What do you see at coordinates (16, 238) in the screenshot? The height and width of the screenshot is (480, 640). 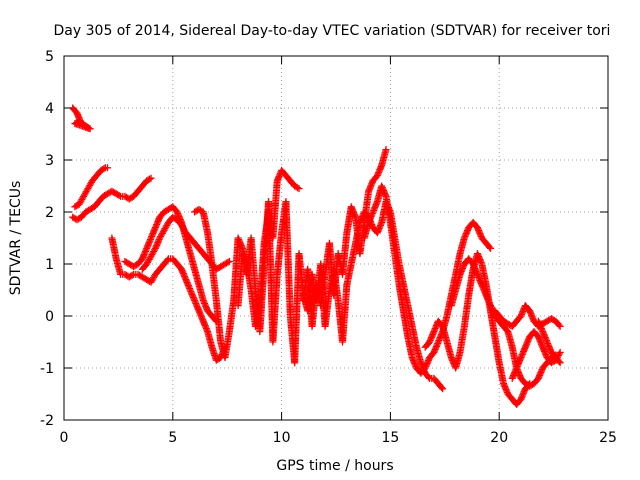 I see `y-axis-label: SDTVAR / TECUs` at bounding box center [16, 238].